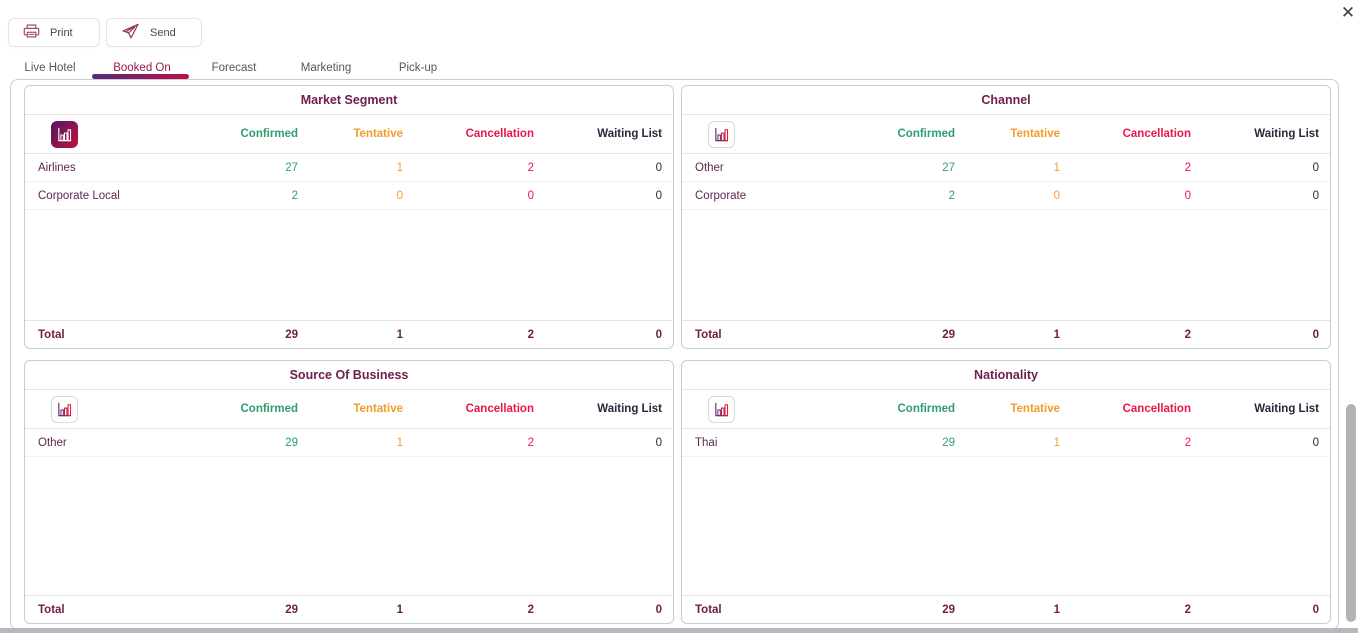  Describe the element at coordinates (50, 68) in the screenshot. I see `tab-live-hotel: Live Hotel` at that location.